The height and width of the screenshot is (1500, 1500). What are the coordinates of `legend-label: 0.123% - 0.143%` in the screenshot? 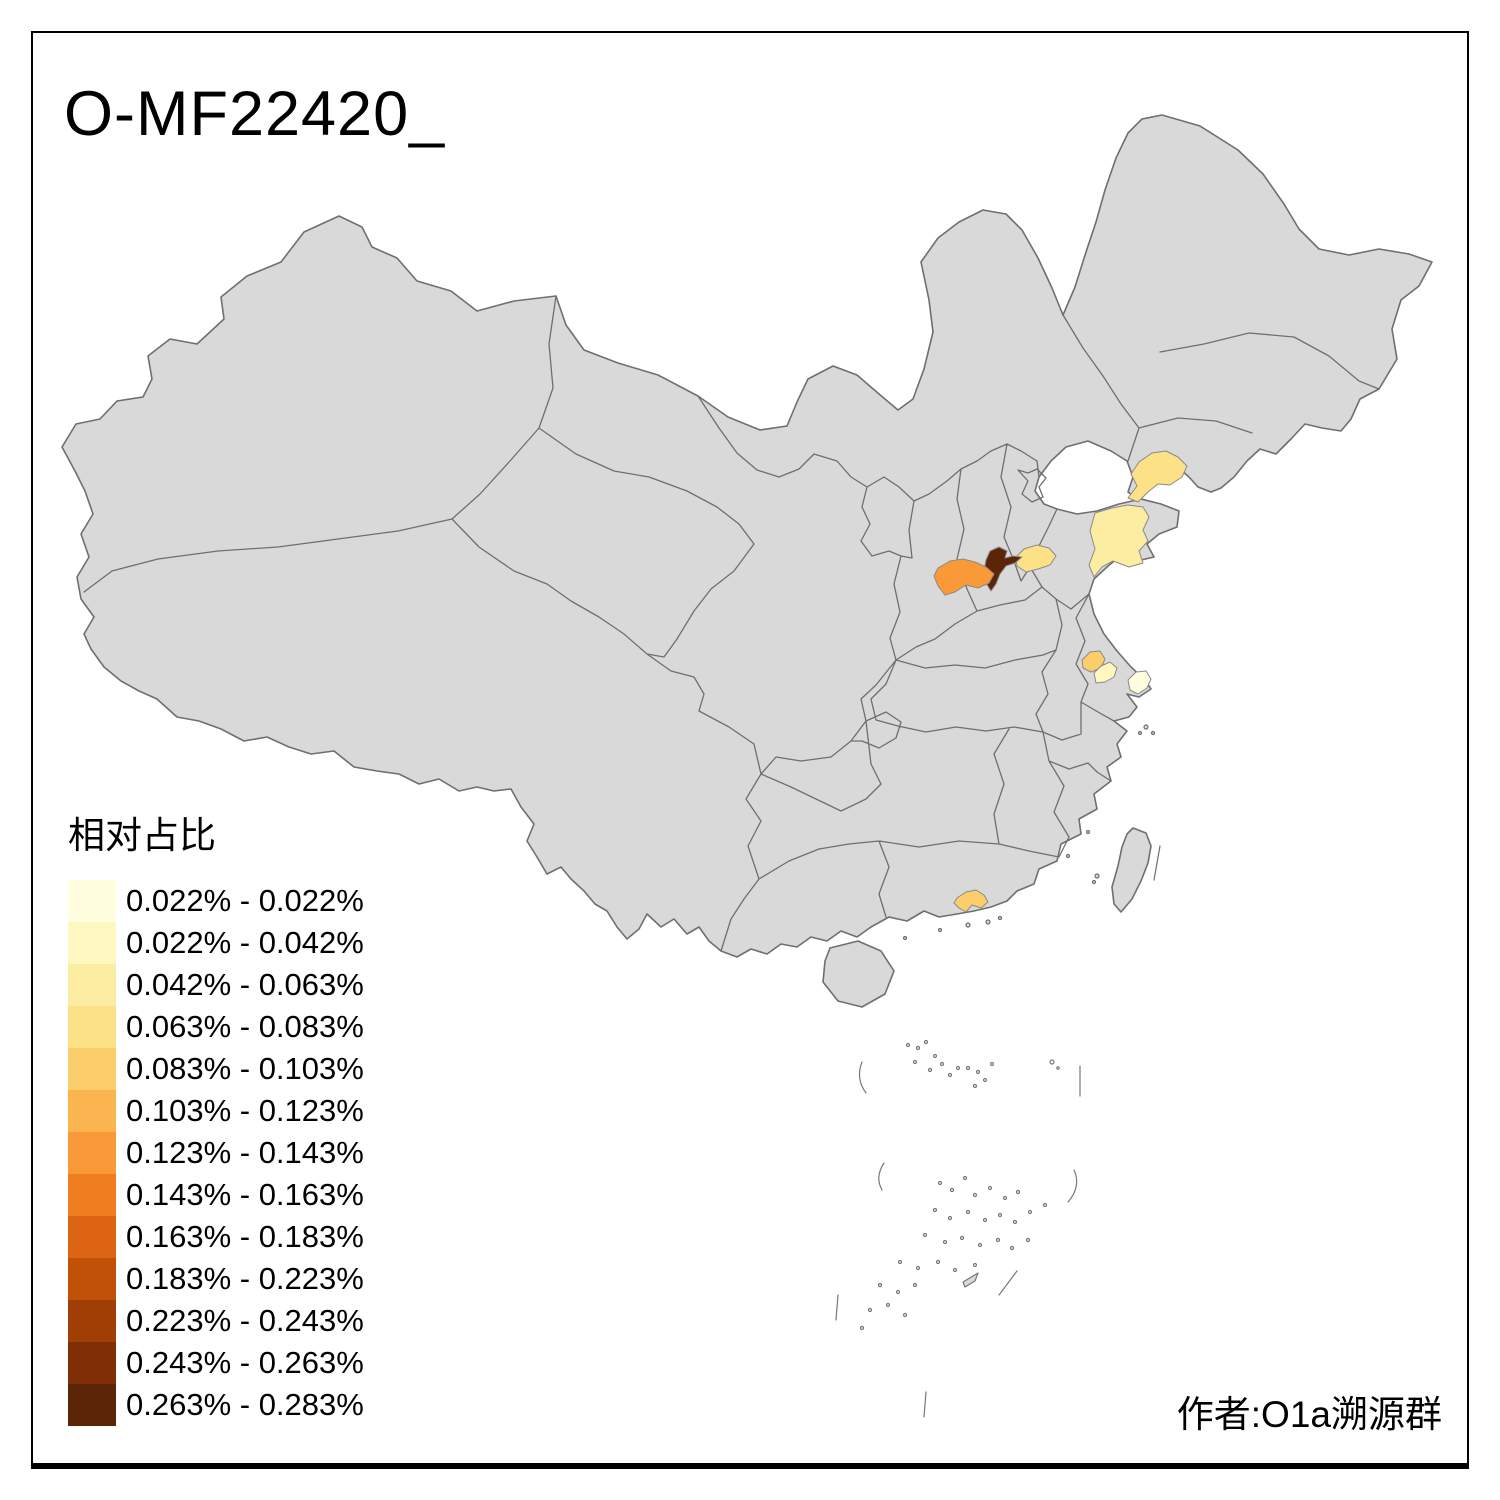 It's located at (245, 1152).